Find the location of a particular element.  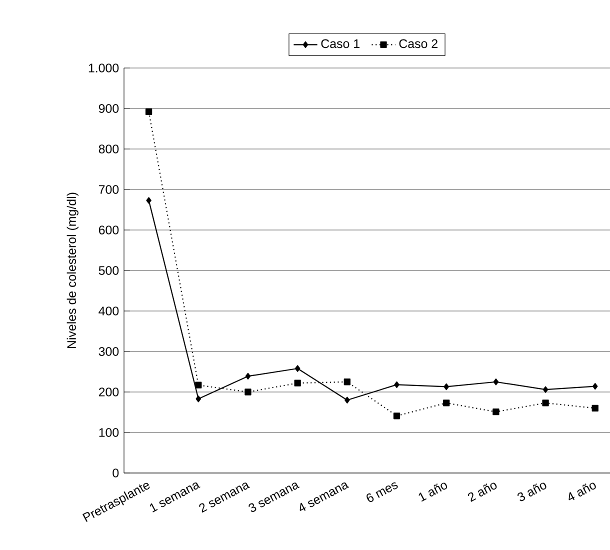

y-tick-label: 800 is located at coordinates (108, 149).